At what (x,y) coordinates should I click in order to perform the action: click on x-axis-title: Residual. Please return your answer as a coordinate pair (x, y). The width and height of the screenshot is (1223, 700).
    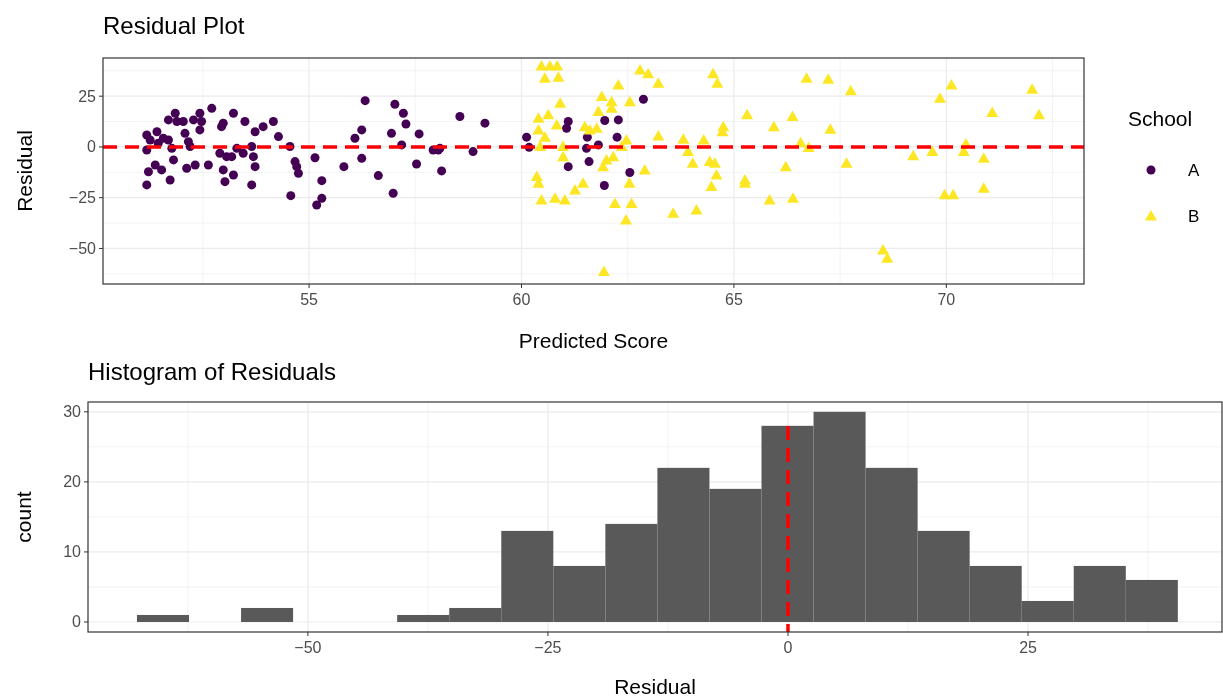
    Looking at the image, I should click on (655, 686).